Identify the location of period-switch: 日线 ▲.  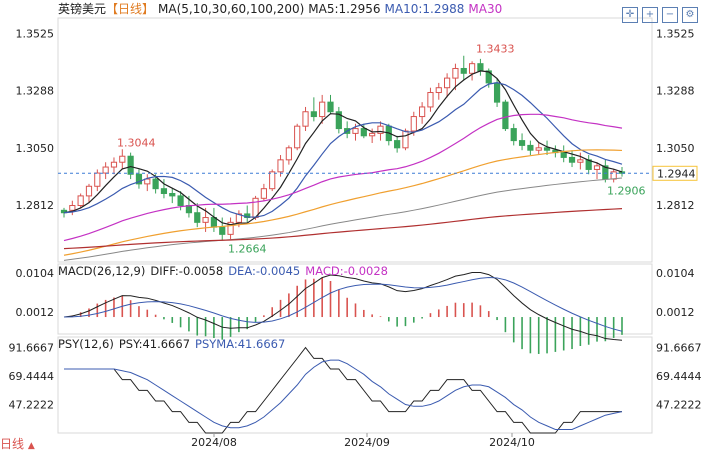
(17, 443).